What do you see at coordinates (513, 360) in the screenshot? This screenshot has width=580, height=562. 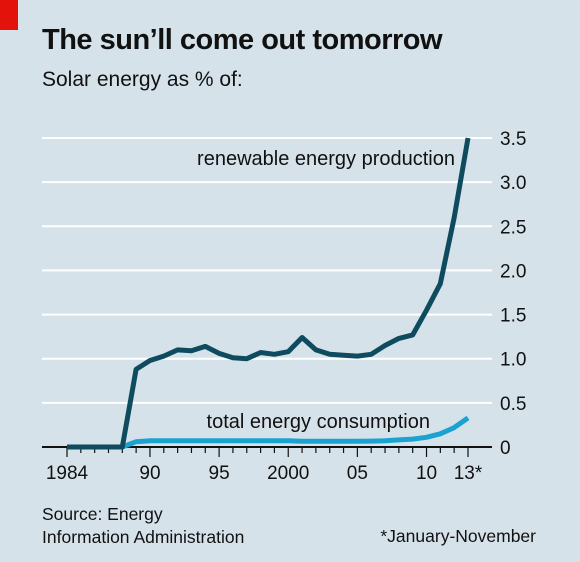 I see `y-tick-label-1.0: 1.0` at bounding box center [513, 360].